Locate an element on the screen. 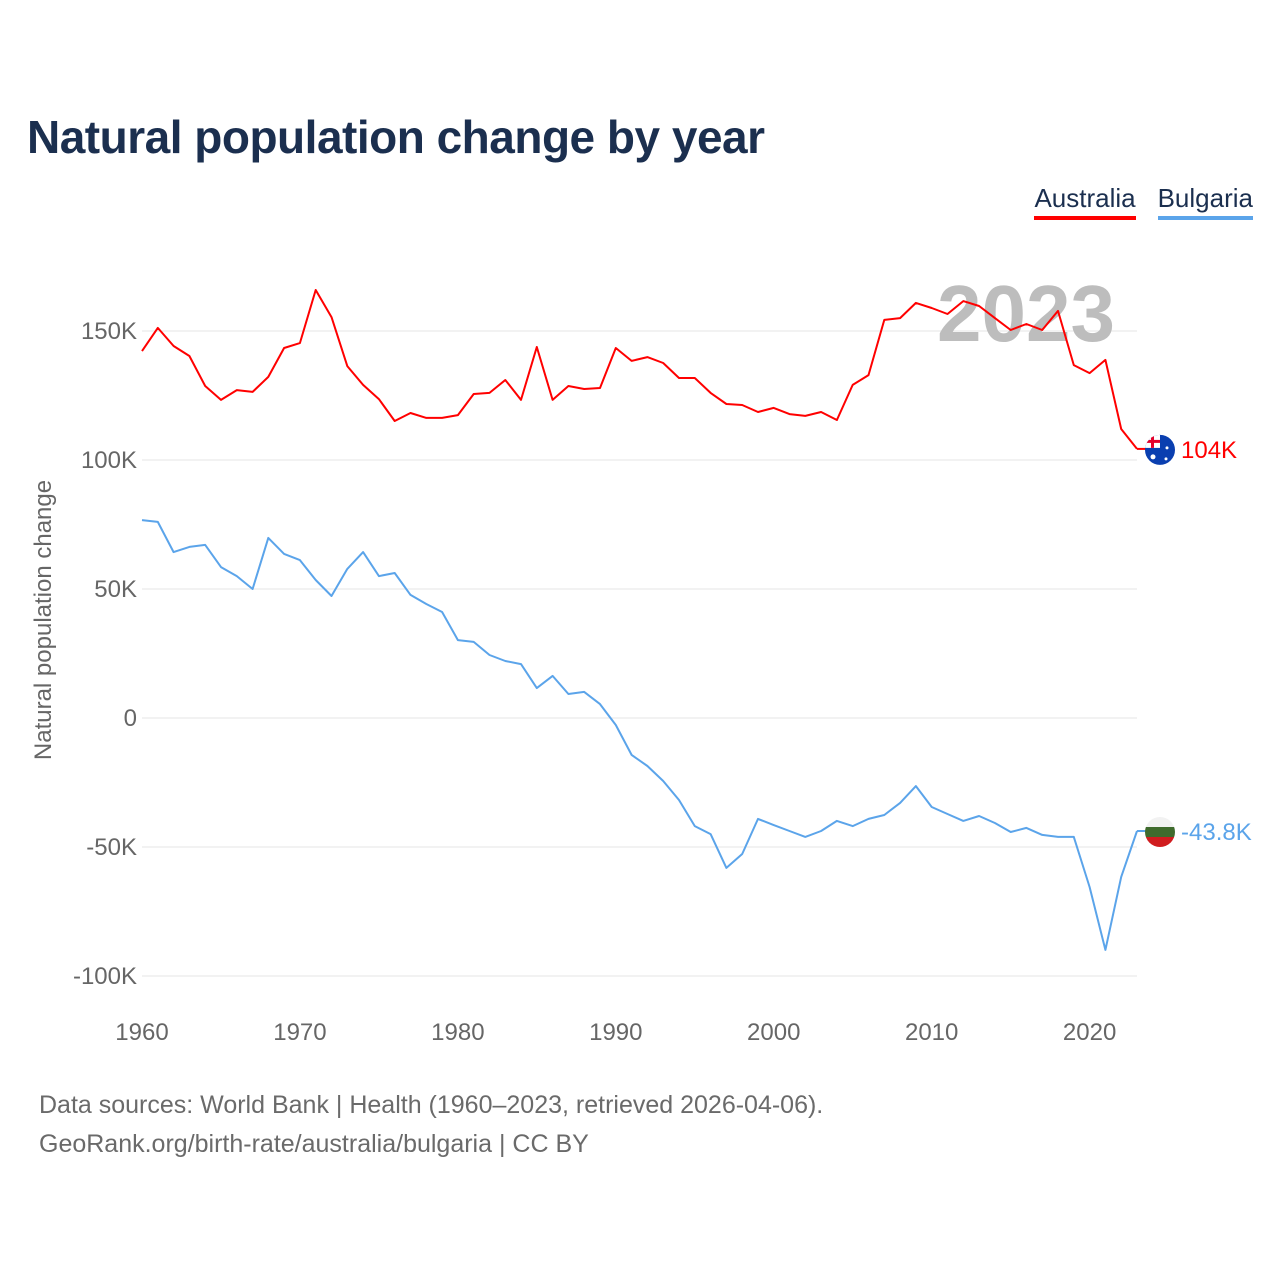 The width and height of the screenshot is (1280, 1280). y-tick-label: 0 is located at coordinates (130, 718).